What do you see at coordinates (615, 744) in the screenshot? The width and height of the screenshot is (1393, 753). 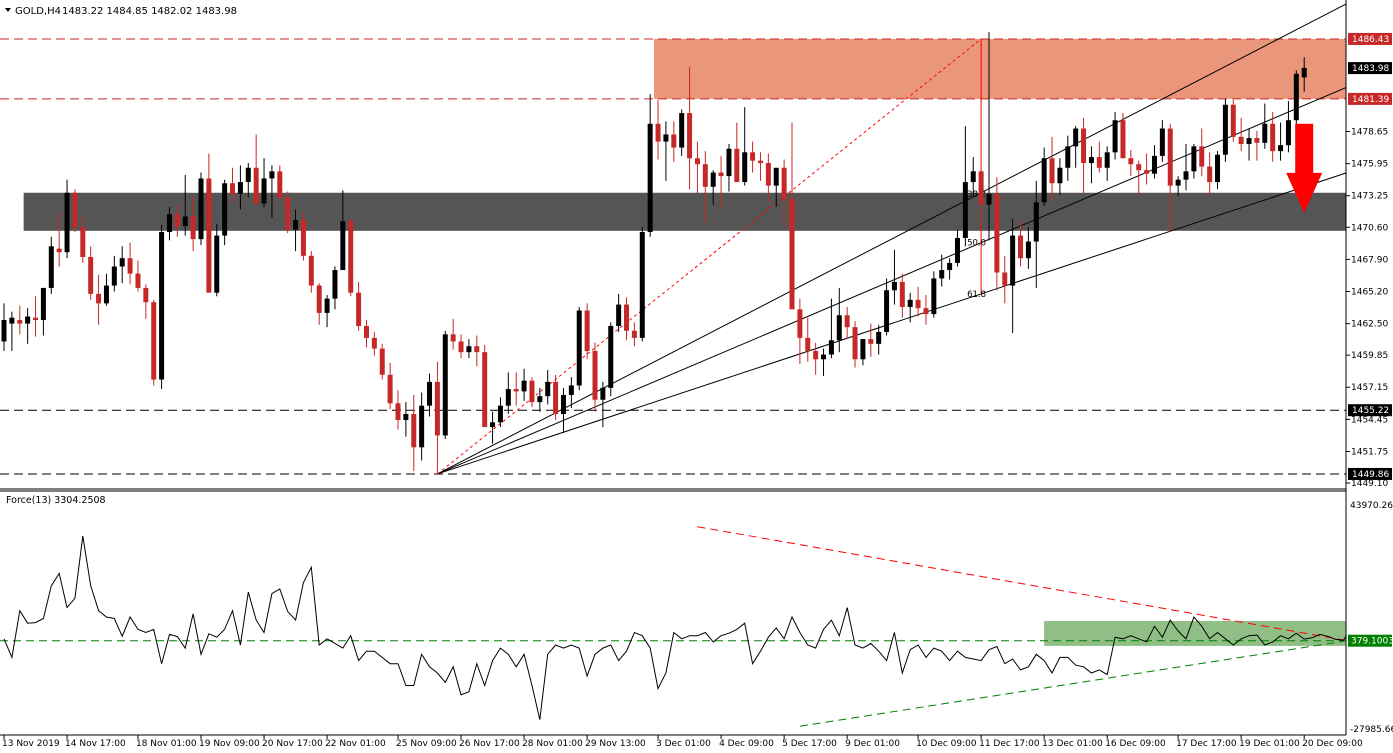 I see `x-tick-label: 29 Nov 13:00` at bounding box center [615, 744].